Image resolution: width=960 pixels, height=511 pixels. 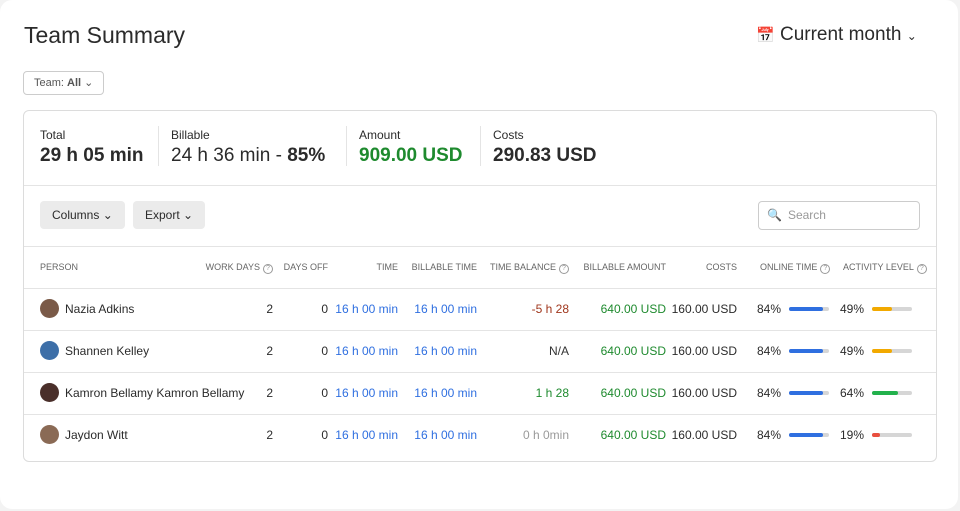 What do you see at coordinates (545, 155) in the screenshot?
I see `summary-value-text: 290.83 USD` at bounding box center [545, 155].